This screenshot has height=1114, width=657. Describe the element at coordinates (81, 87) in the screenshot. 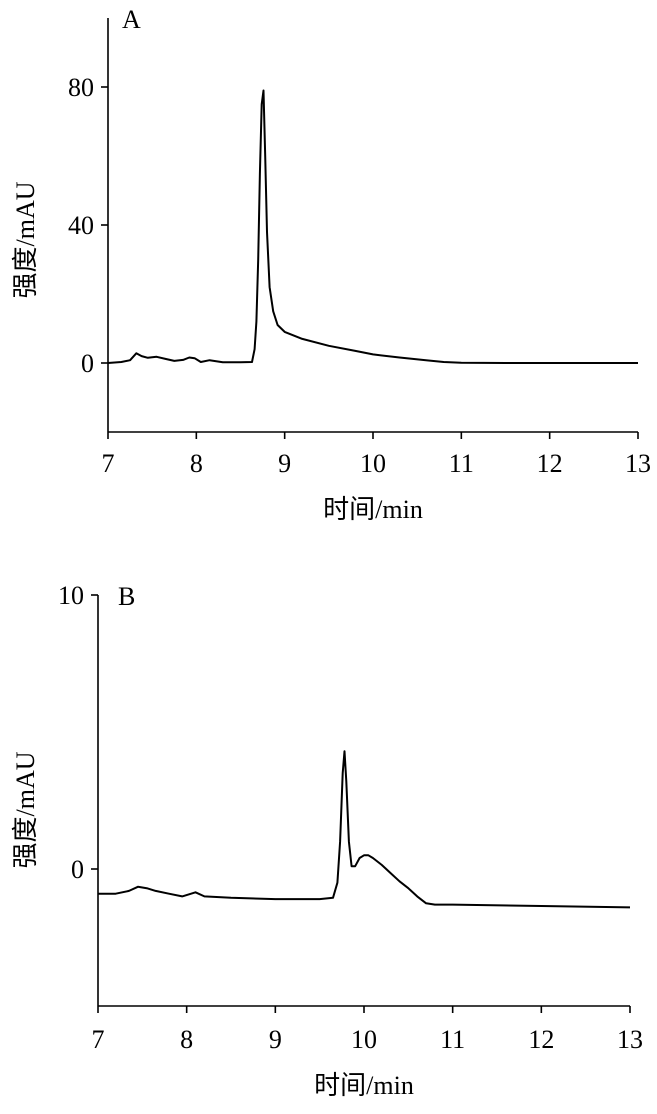

I see `y-tick-label: 80` at that location.